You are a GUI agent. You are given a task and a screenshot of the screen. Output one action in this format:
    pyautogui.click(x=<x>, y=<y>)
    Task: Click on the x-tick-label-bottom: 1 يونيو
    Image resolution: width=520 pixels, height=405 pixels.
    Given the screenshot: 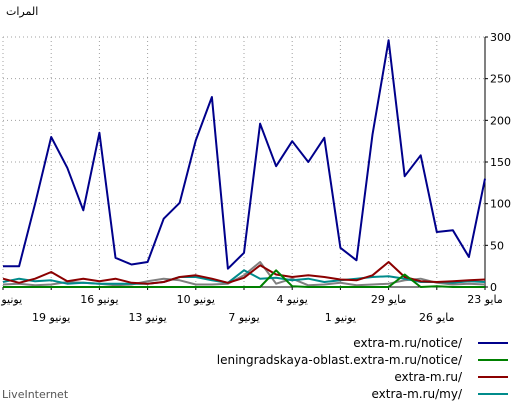 What is the action you would take?
    pyautogui.click(x=340, y=317)
    